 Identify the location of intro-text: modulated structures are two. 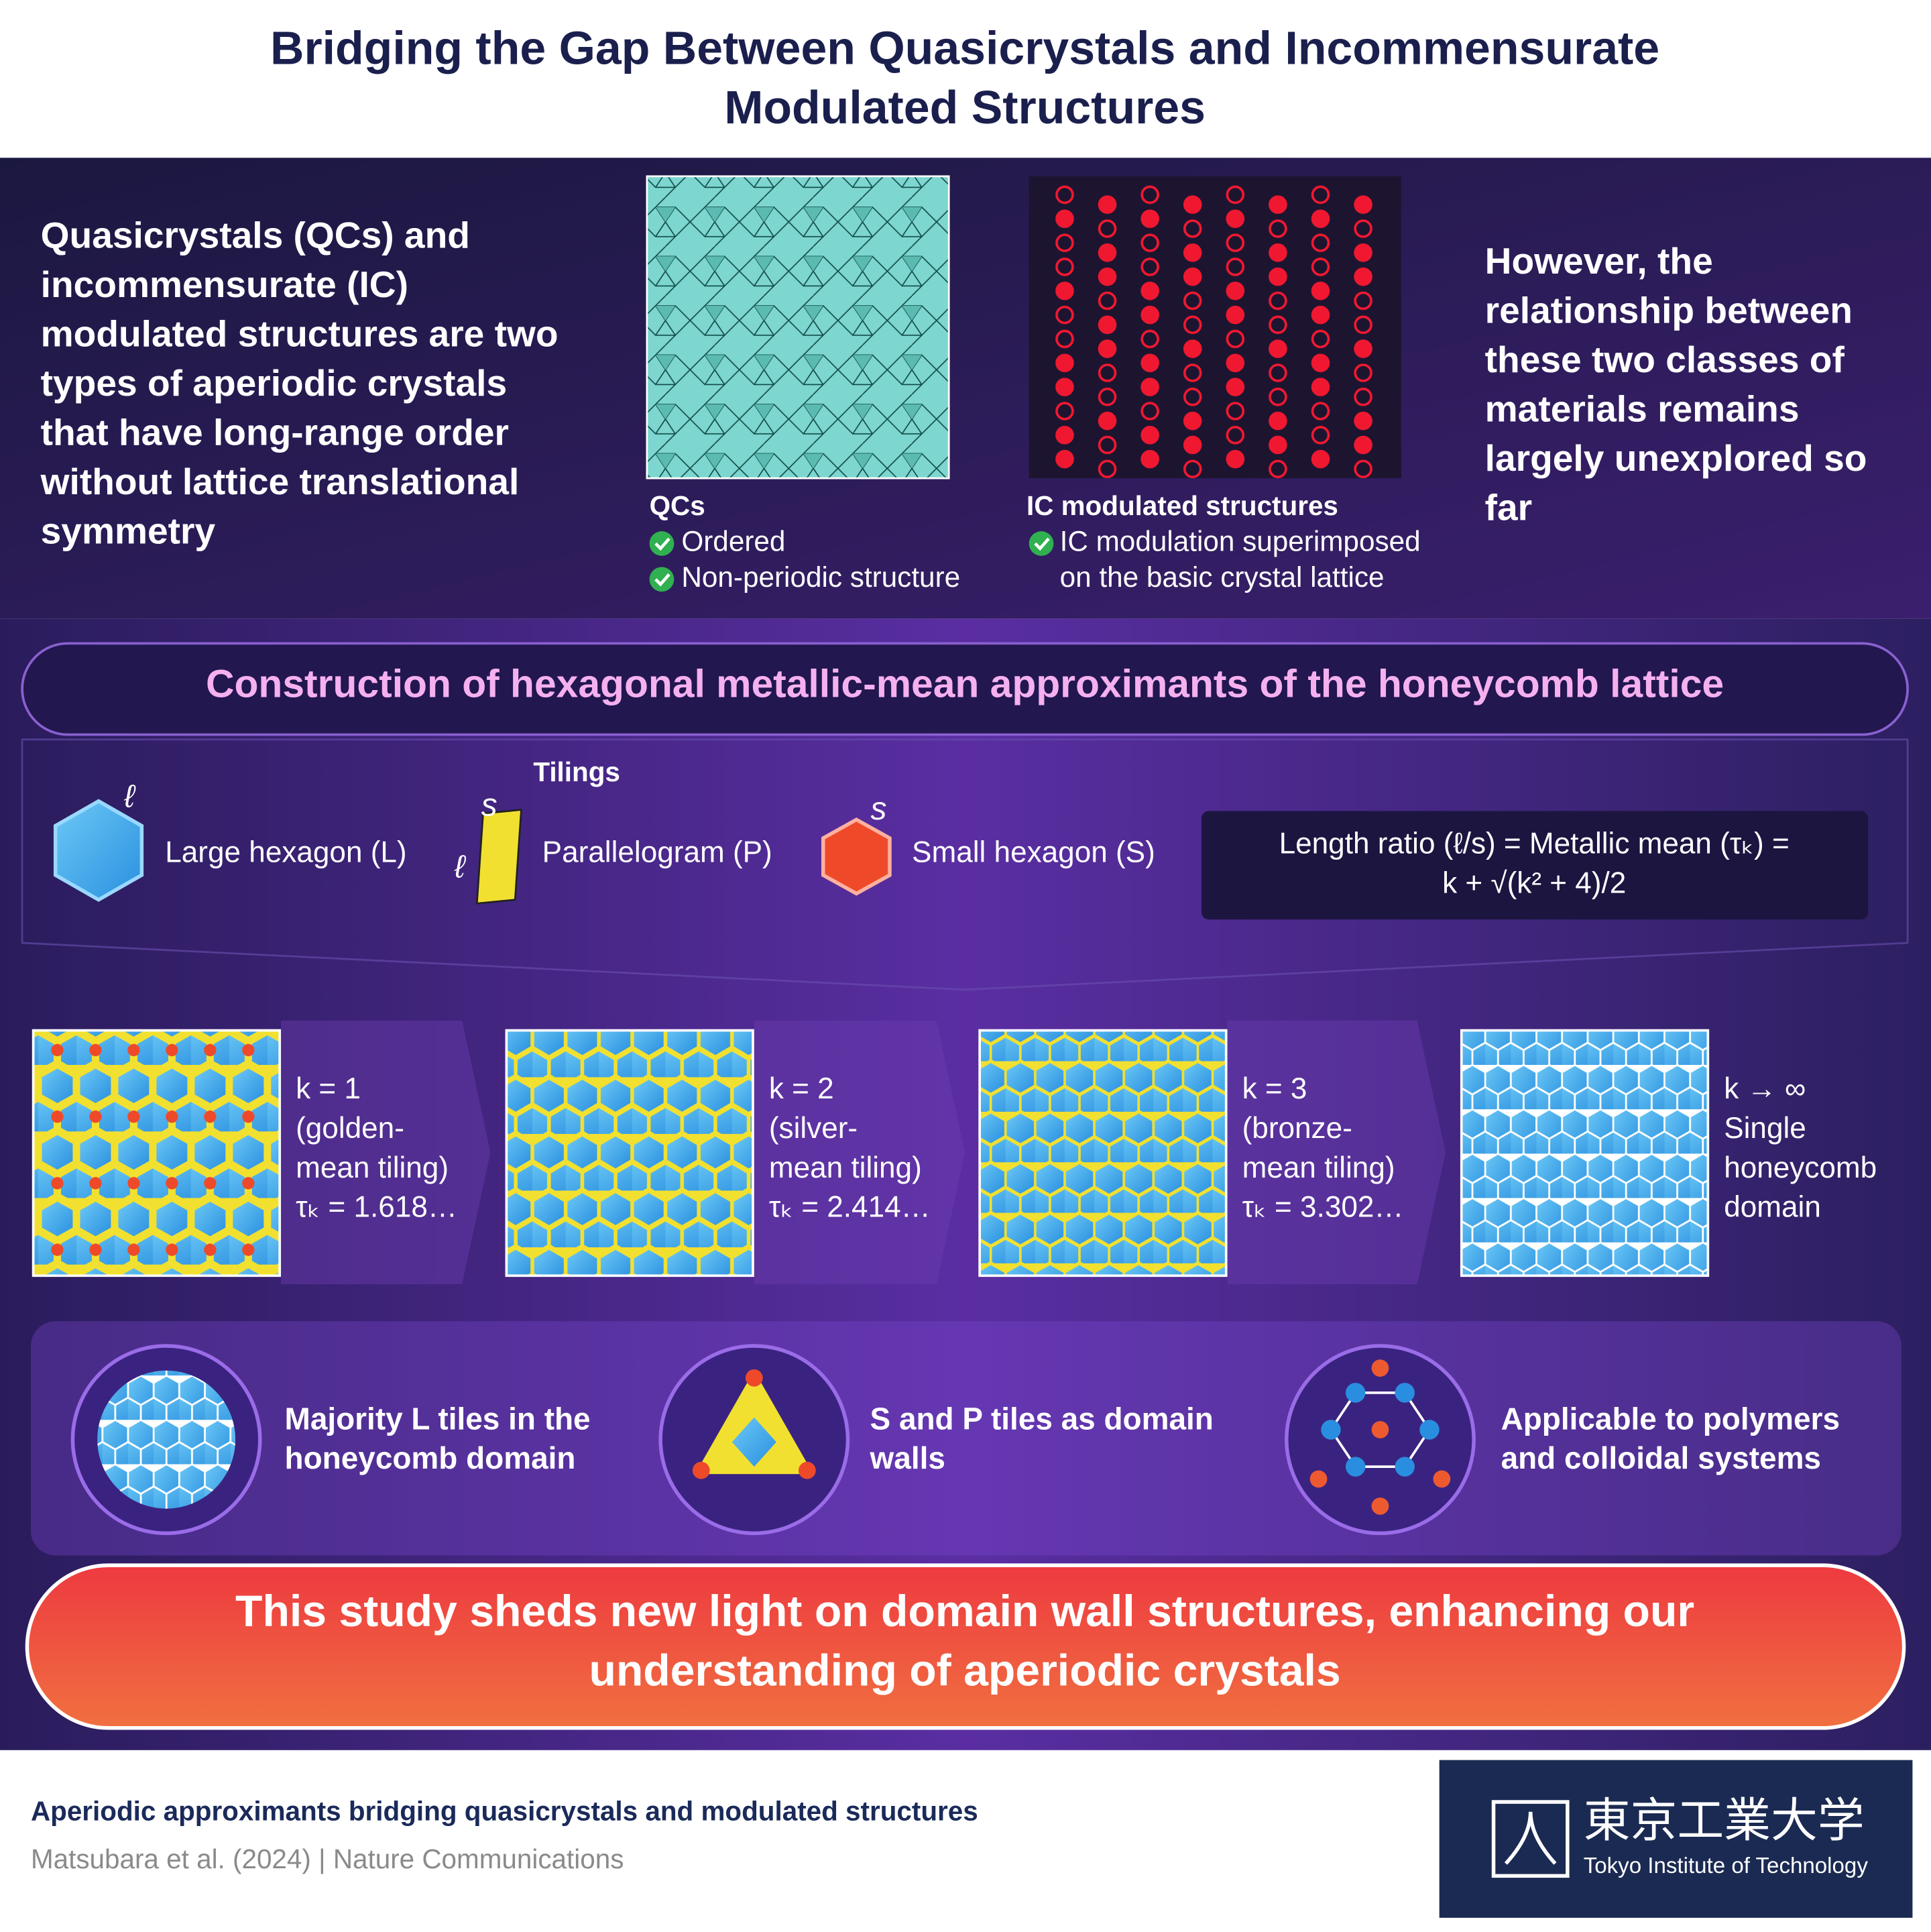
(300, 333).